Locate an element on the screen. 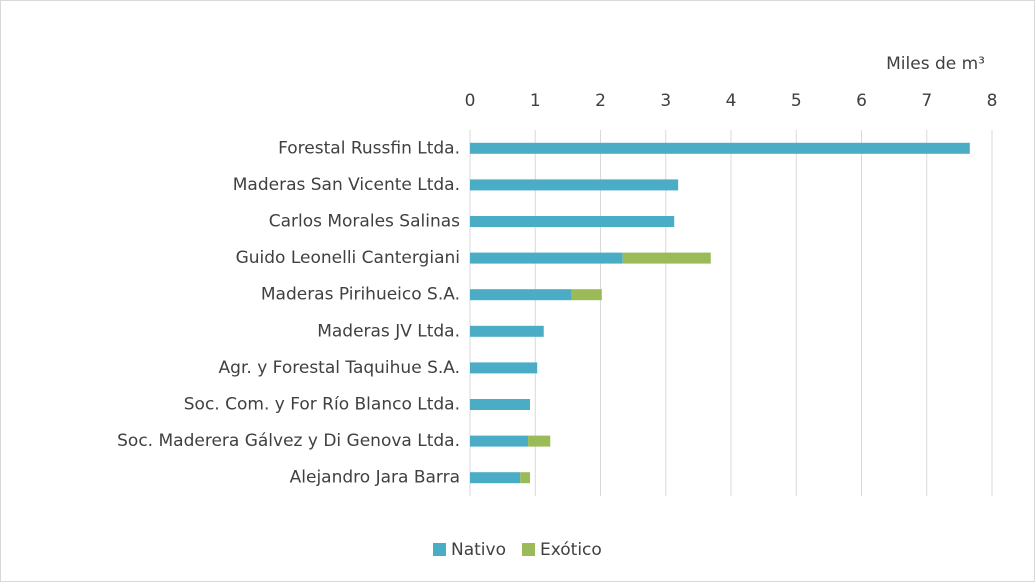 The image size is (1035, 582). x-tick-label: 1 is located at coordinates (535, 101).